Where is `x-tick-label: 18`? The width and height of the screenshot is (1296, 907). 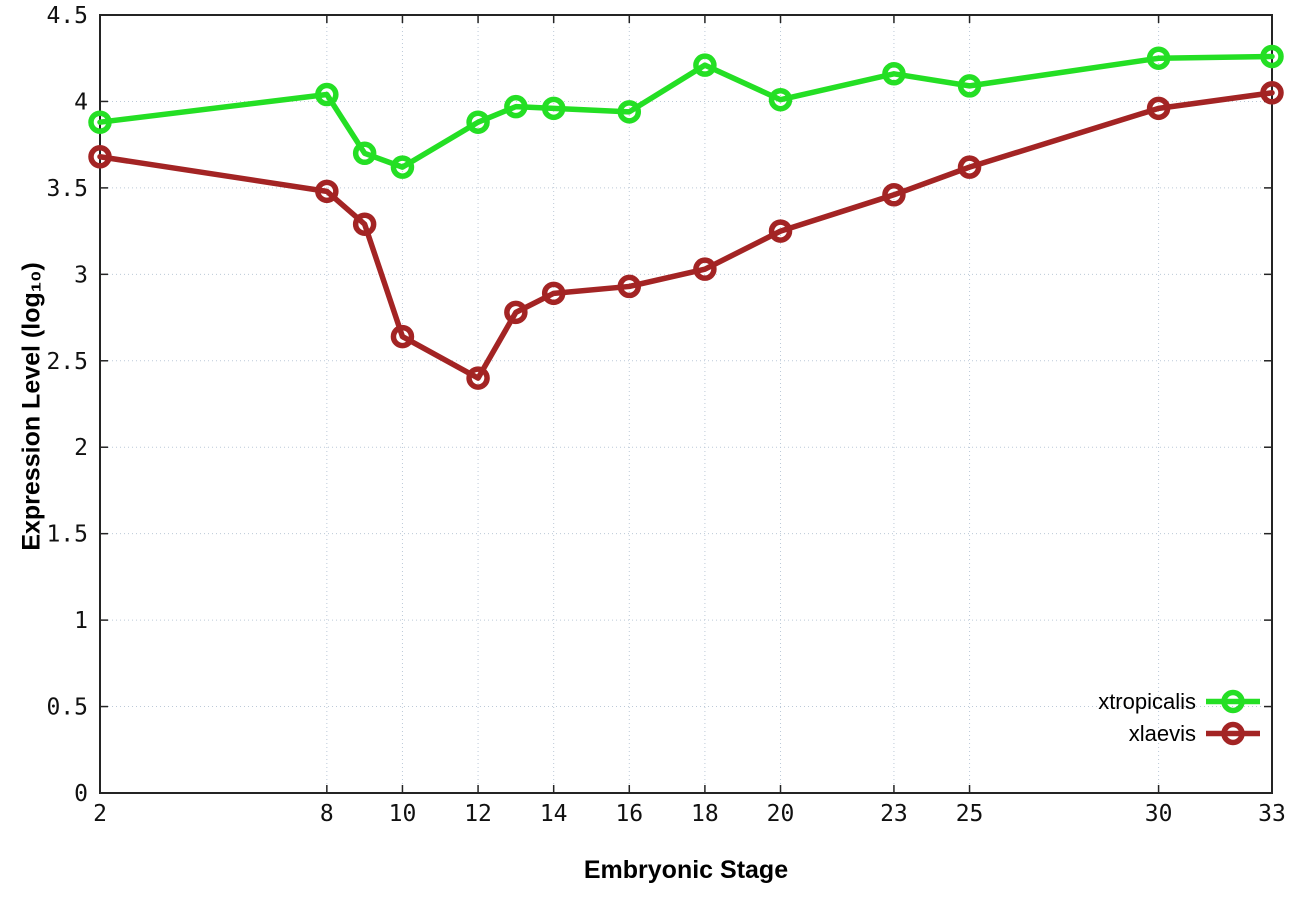
x-tick-label: 18 is located at coordinates (705, 814).